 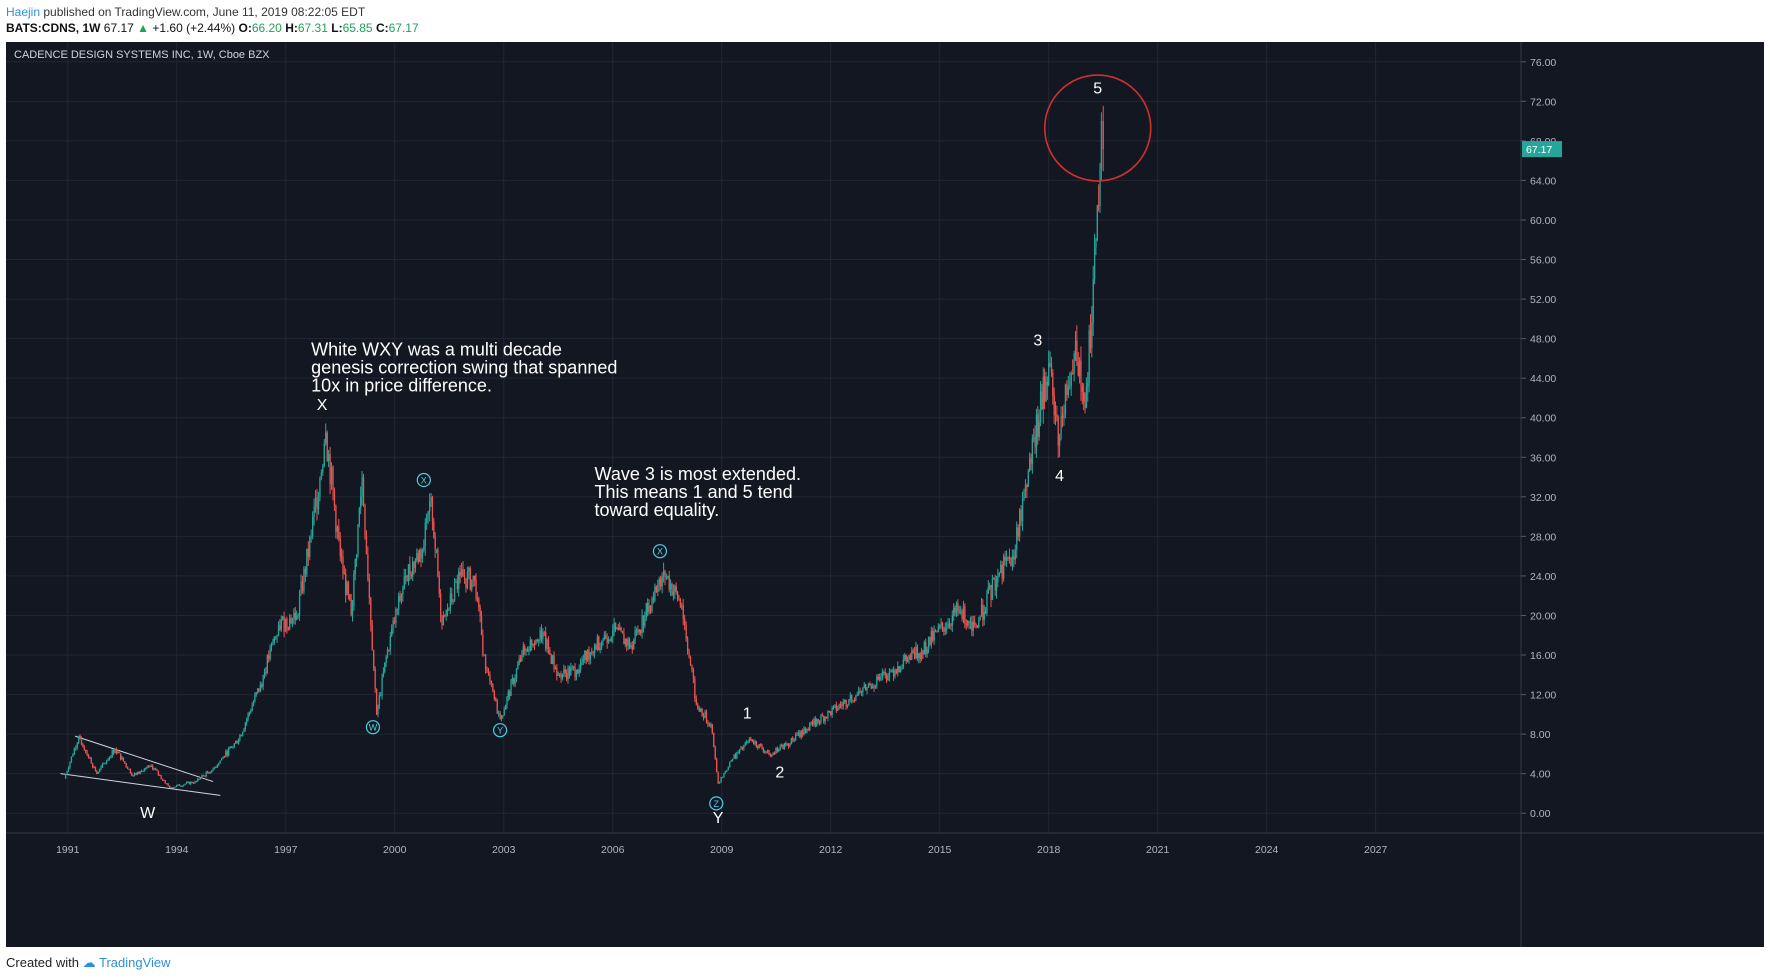 I want to click on author-link: Haejin, so click(x=23, y=12).